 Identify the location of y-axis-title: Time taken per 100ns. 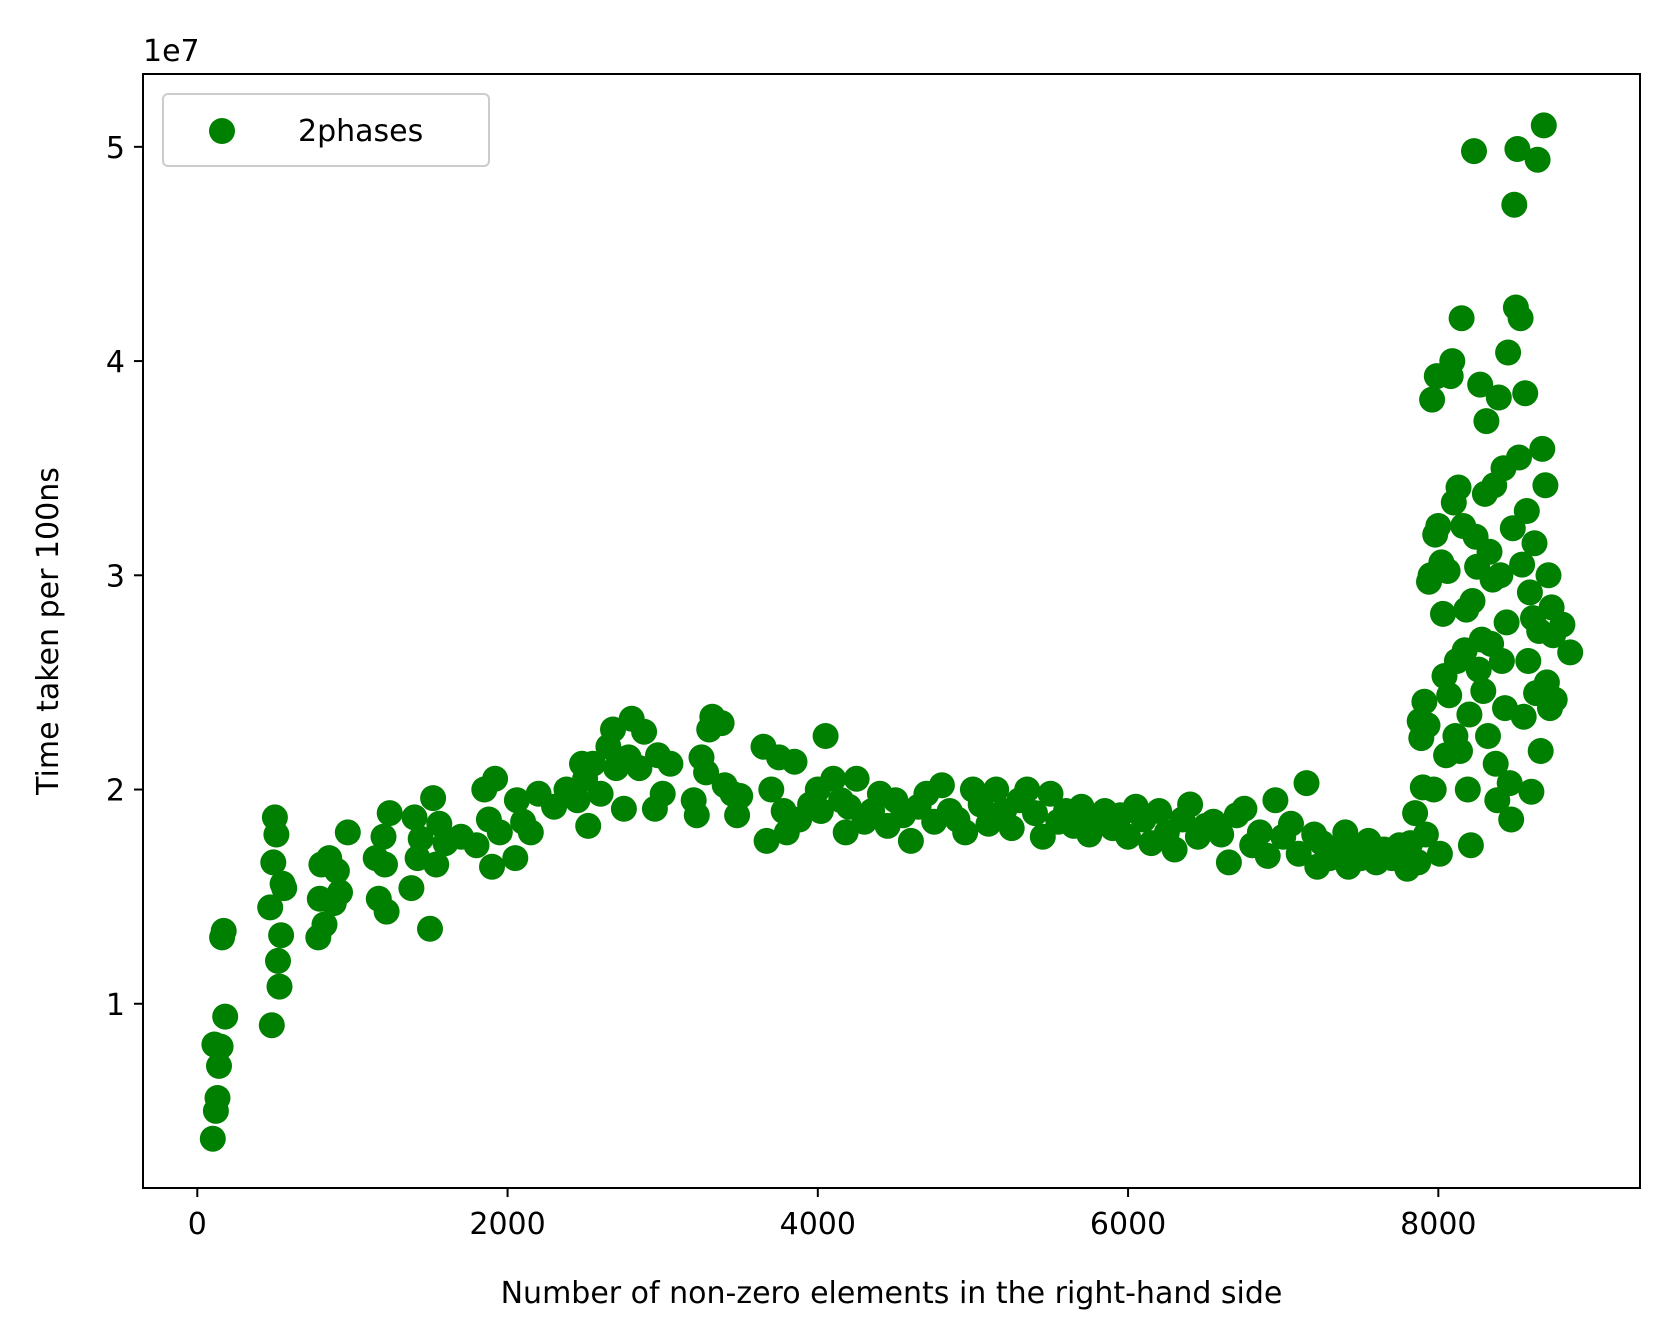
(48, 631).